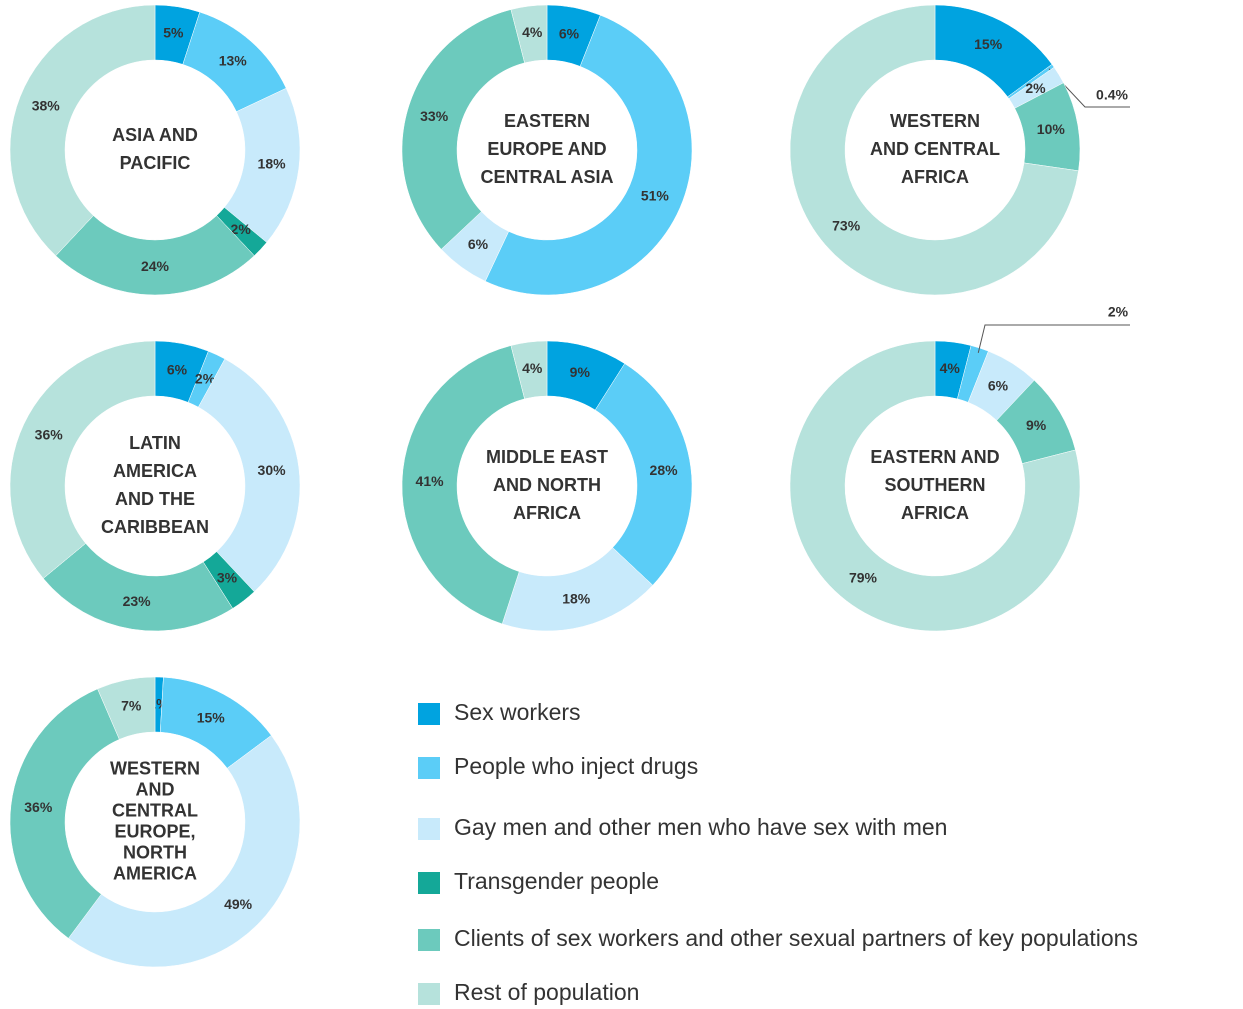 The width and height of the screenshot is (1243, 1009). Describe the element at coordinates (238, 904) in the screenshot. I see `slice-label: 49%` at that location.